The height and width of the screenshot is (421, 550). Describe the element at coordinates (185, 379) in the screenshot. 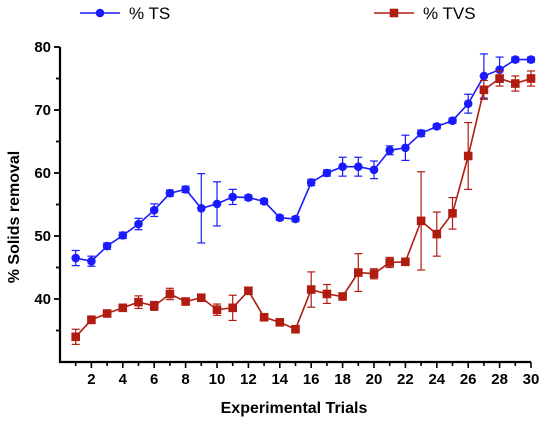

I see `x-tick-label: 8` at that location.